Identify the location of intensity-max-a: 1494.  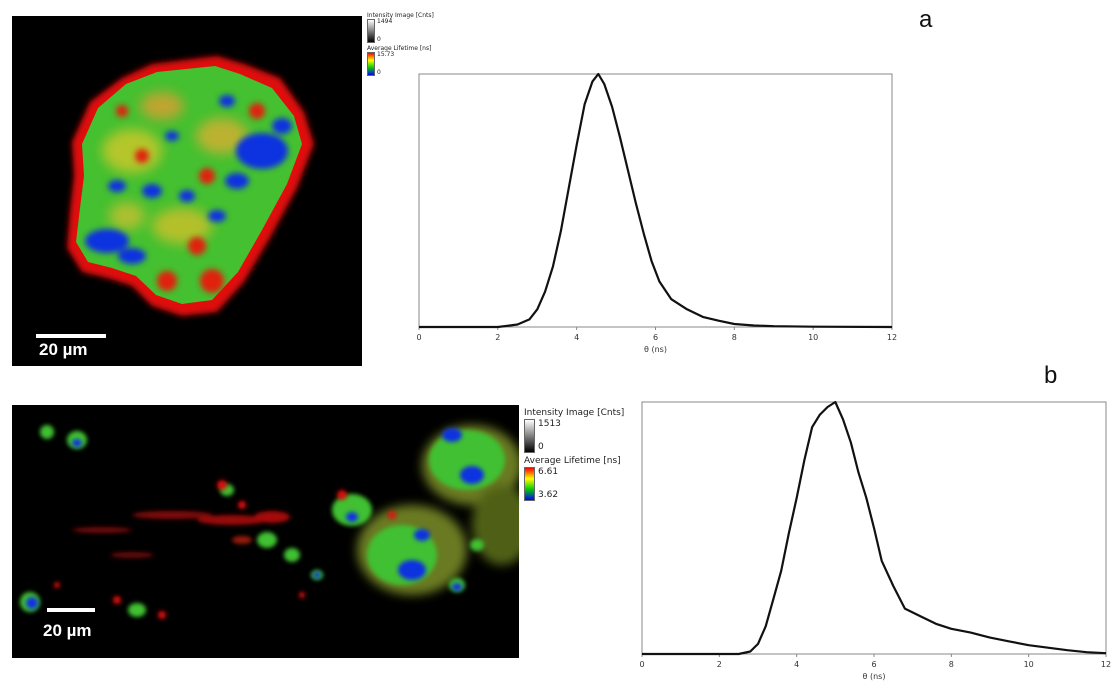
(385, 21).